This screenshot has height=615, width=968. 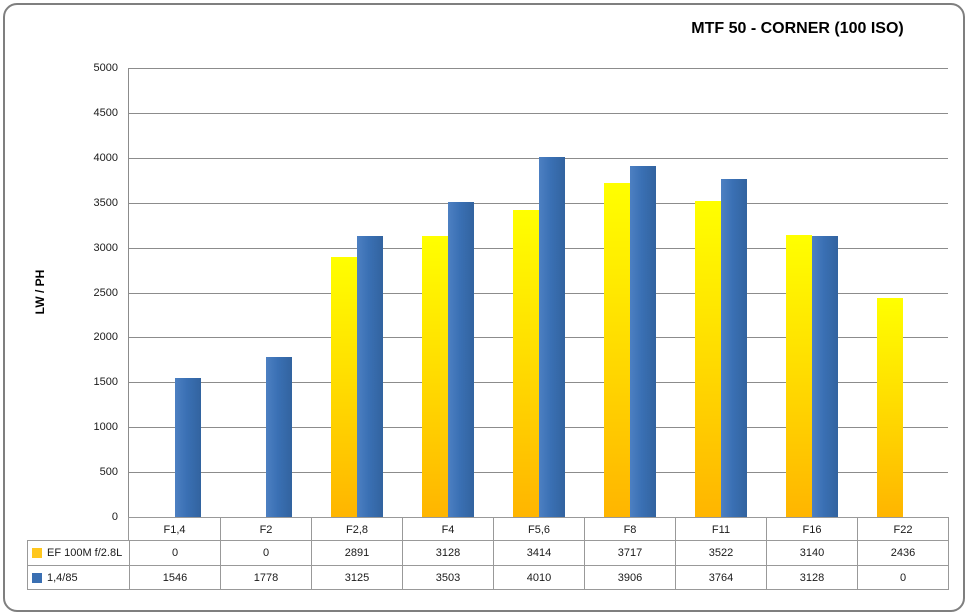 I want to click on legend-label: 1,4/85, so click(x=62, y=577).